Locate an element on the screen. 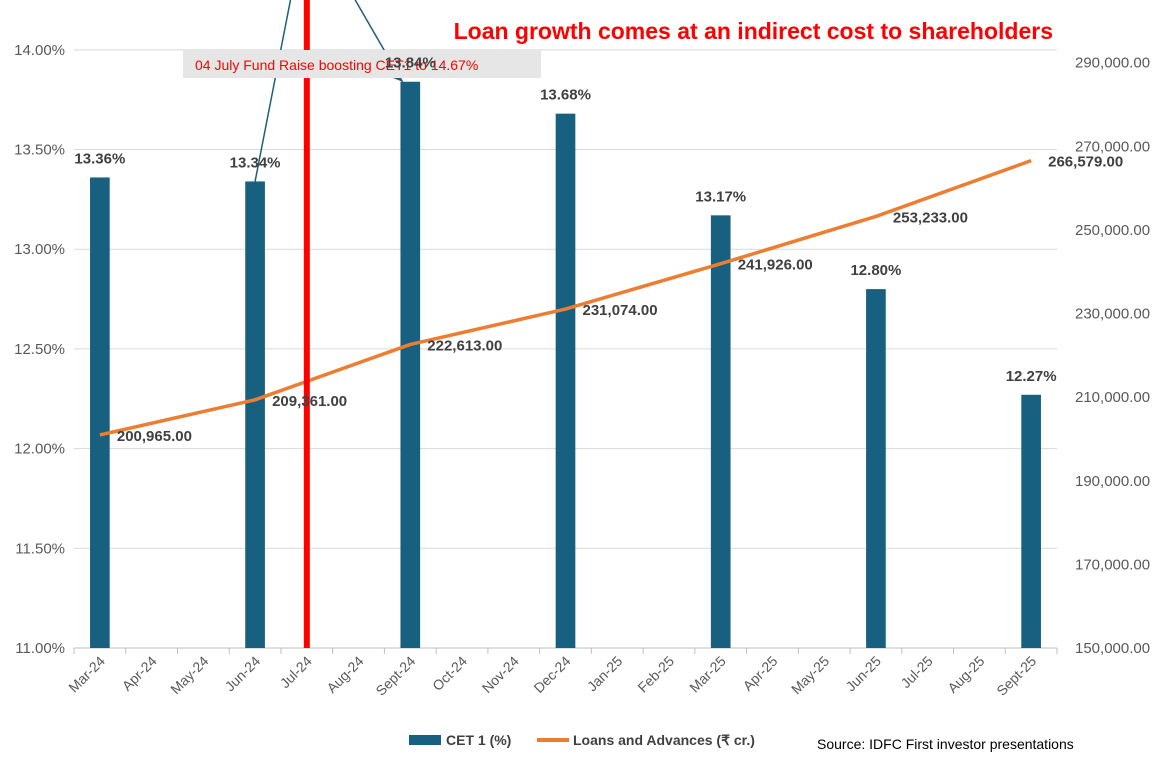  y-left-tick-label: 12.00% is located at coordinates (39, 449).